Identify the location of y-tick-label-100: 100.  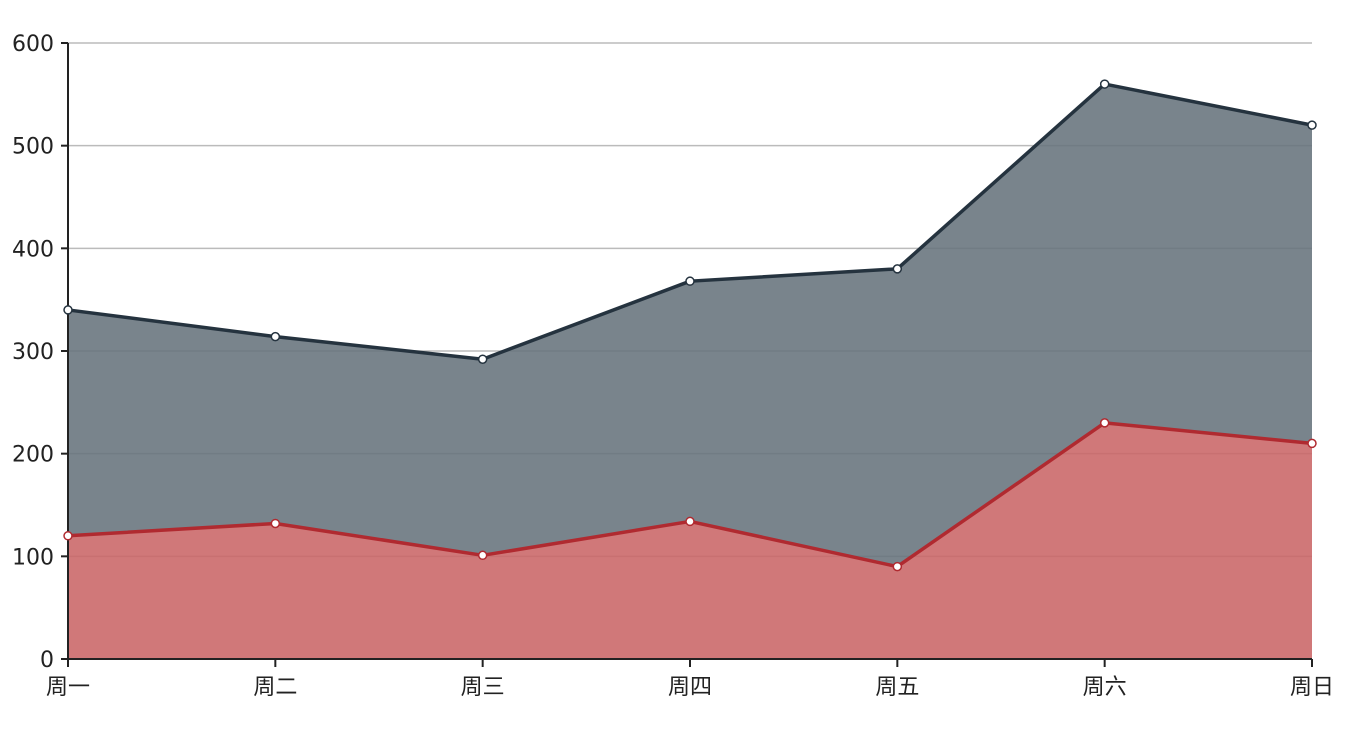
(33, 557).